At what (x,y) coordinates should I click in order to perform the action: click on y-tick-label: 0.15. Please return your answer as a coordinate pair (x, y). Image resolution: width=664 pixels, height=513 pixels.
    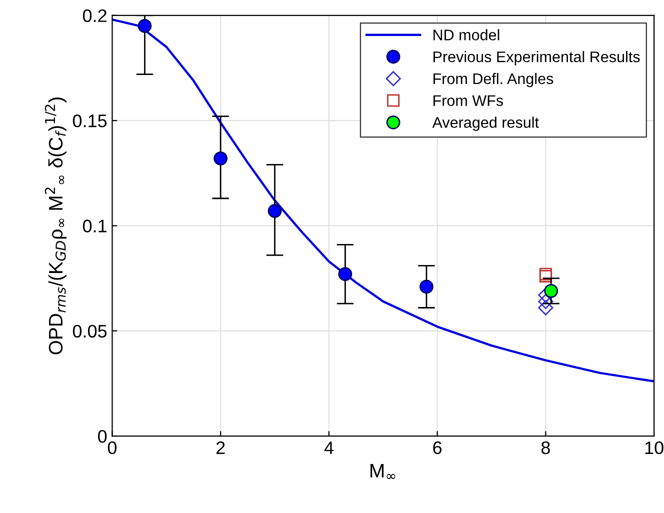
    Looking at the image, I should click on (89, 121).